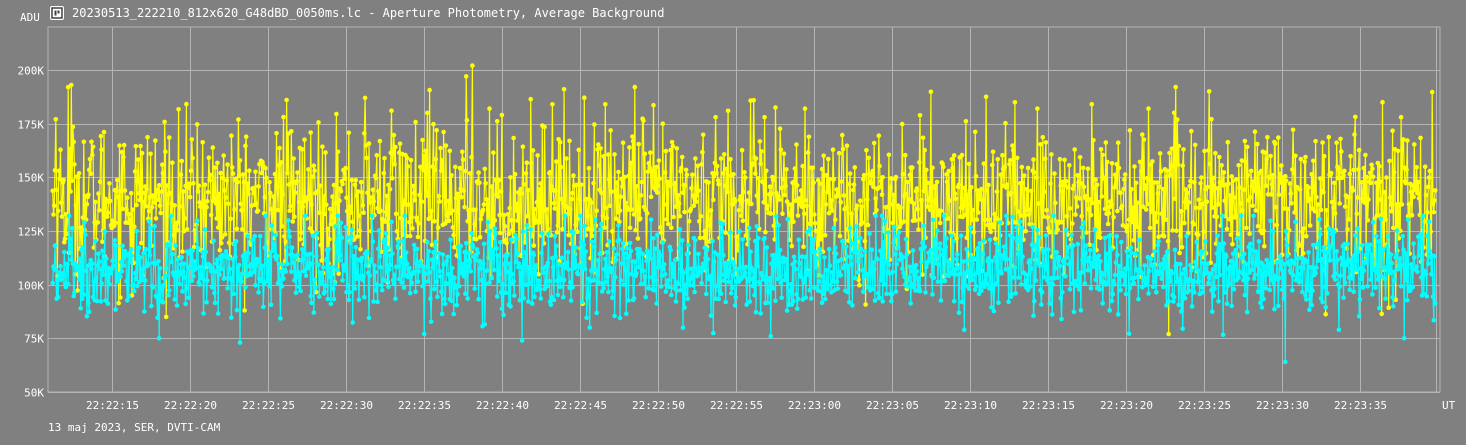 The width and height of the screenshot is (1466, 445). Describe the element at coordinates (34, 393) in the screenshot. I see `y-tick-label: 50K` at that location.